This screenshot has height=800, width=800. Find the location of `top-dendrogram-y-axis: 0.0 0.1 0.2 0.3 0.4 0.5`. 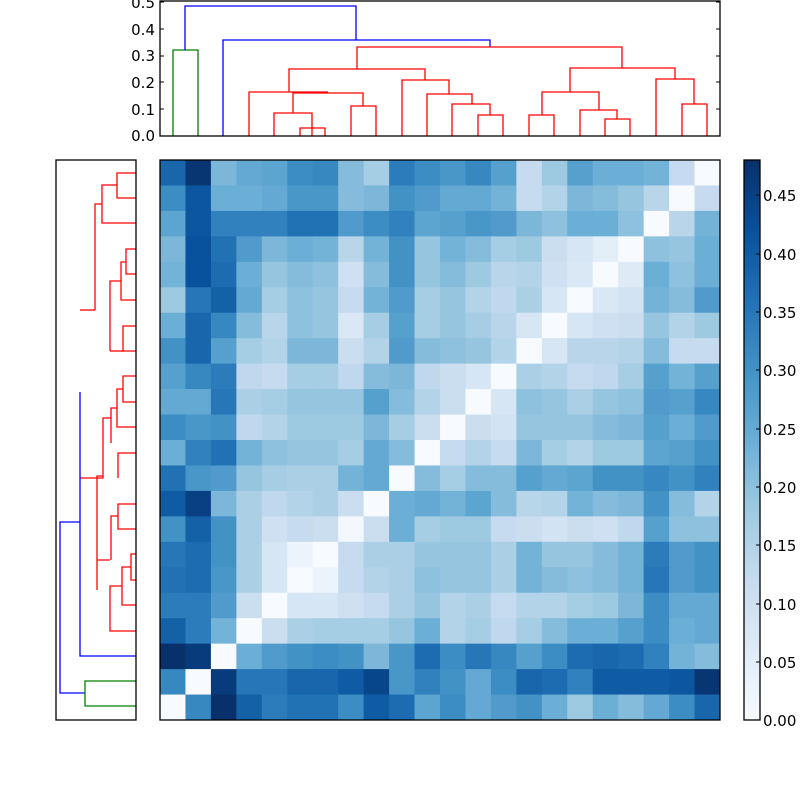

top-dendrogram-y-axis: 0.0 0.1 0.2 0.3 0.4 0.5 is located at coordinates (425, 72).